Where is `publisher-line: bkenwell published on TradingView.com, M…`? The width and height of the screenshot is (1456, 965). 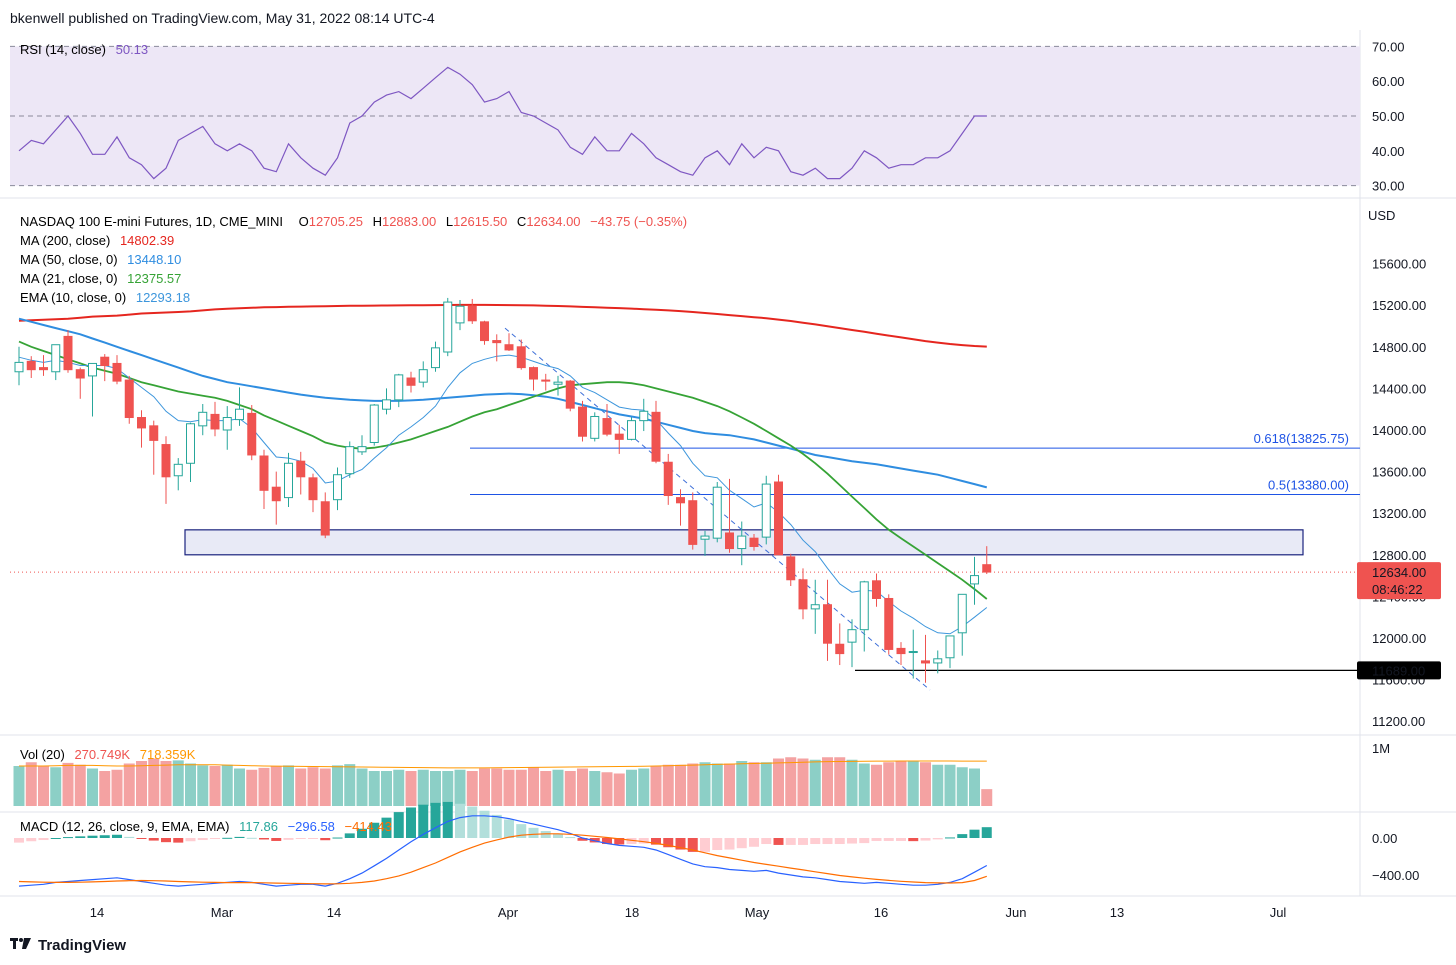 publisher-line: bkenwell published on TradingView.com, M… is located at coordinates (222, 18).